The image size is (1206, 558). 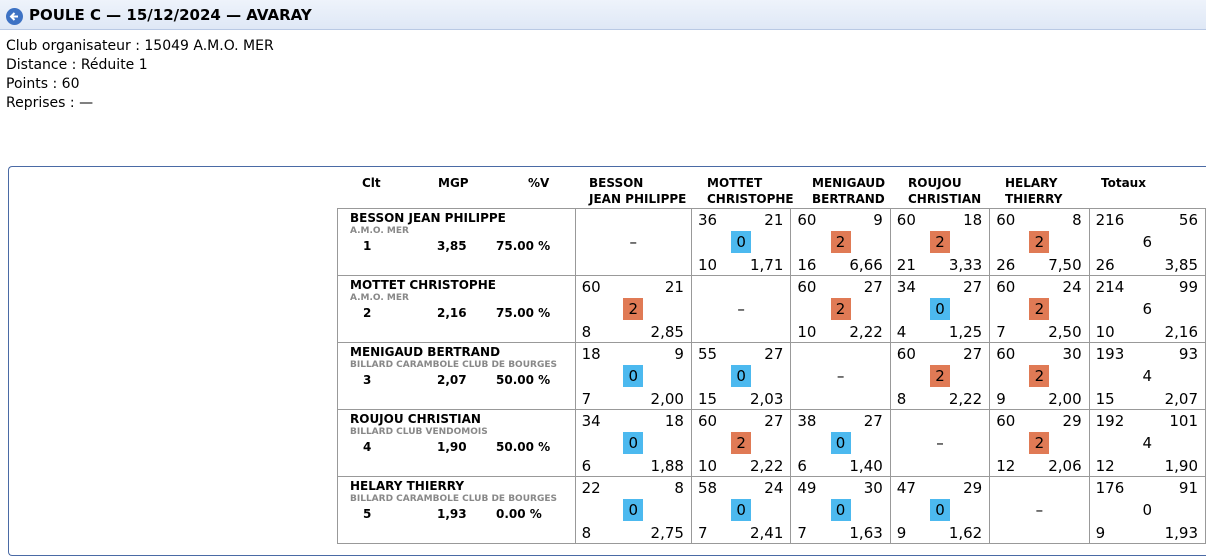 I want to click on player-name: ROUJOU CHRISTIAN, so click(x=415, y=419).